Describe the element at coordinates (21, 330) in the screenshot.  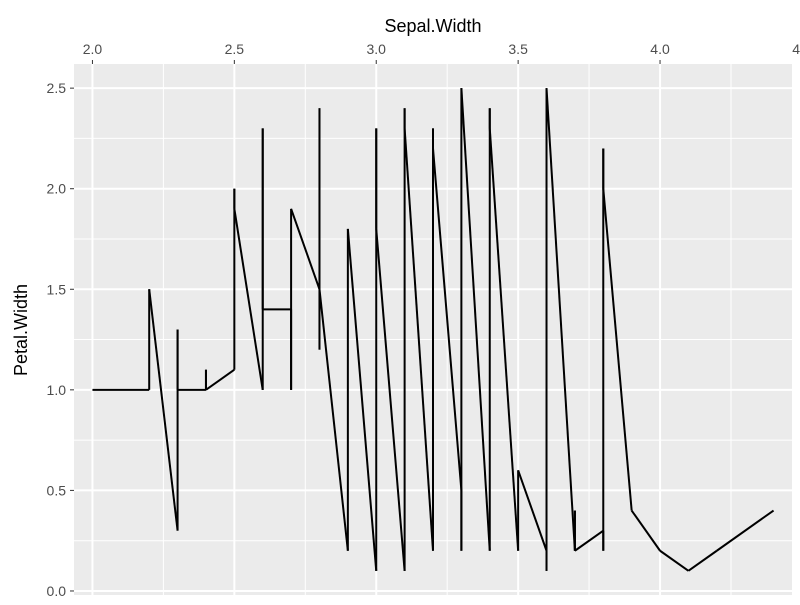
I see `y-axis-title: Petal.Width` at that location.